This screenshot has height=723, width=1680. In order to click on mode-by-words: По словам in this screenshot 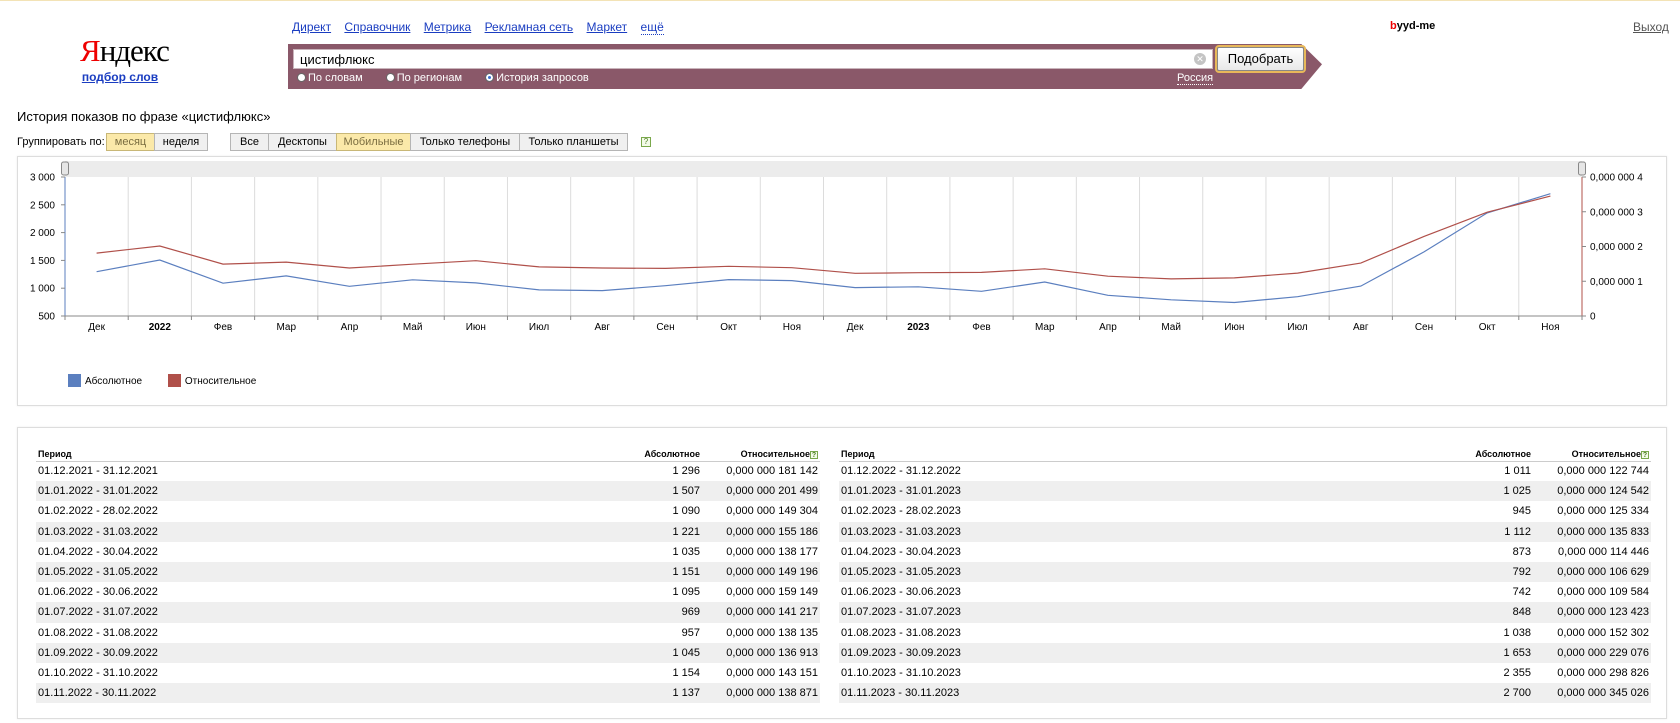, I will do `click(330, 78)`.